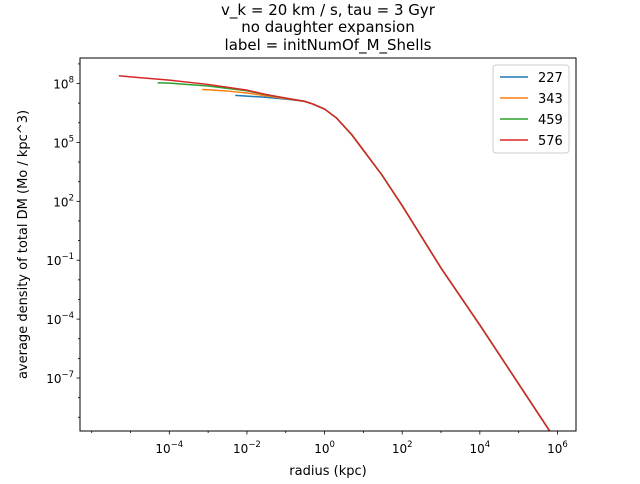 This screenshot has height=484, width=640. Describe the element at coordinates (550, 120) in the screenshot. I see `legend-label-459: 459` at that location.